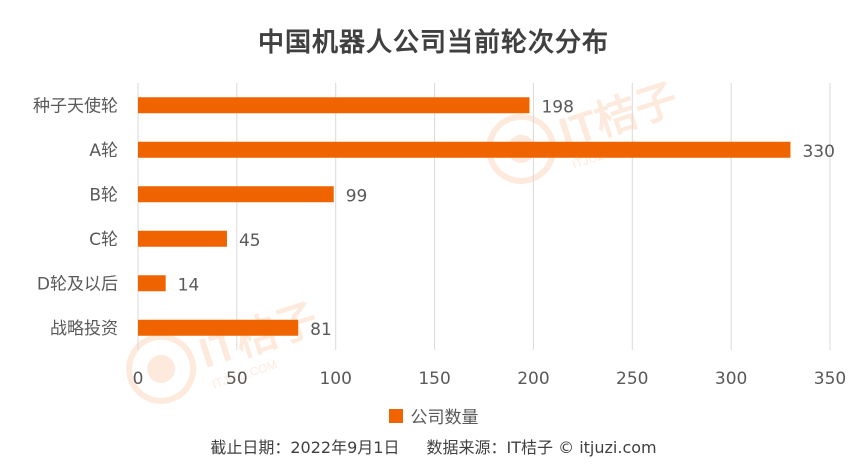 Image resolution: width=867 pixels, height=476 pixels. Describe the element at coordinates (731, 379) in the screenshot. I see `x-tick-label: 300` at that location.